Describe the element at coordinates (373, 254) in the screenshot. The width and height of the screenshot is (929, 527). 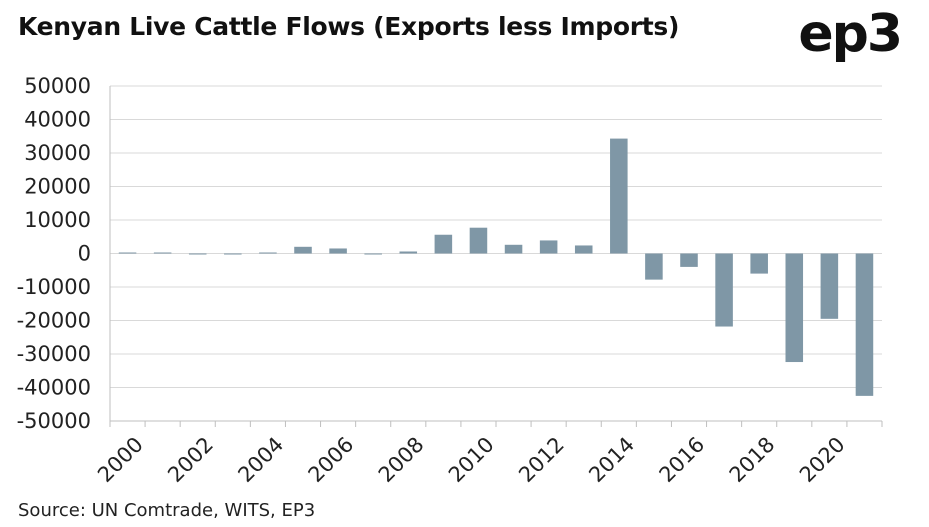
I see `bar-2007` at that location.